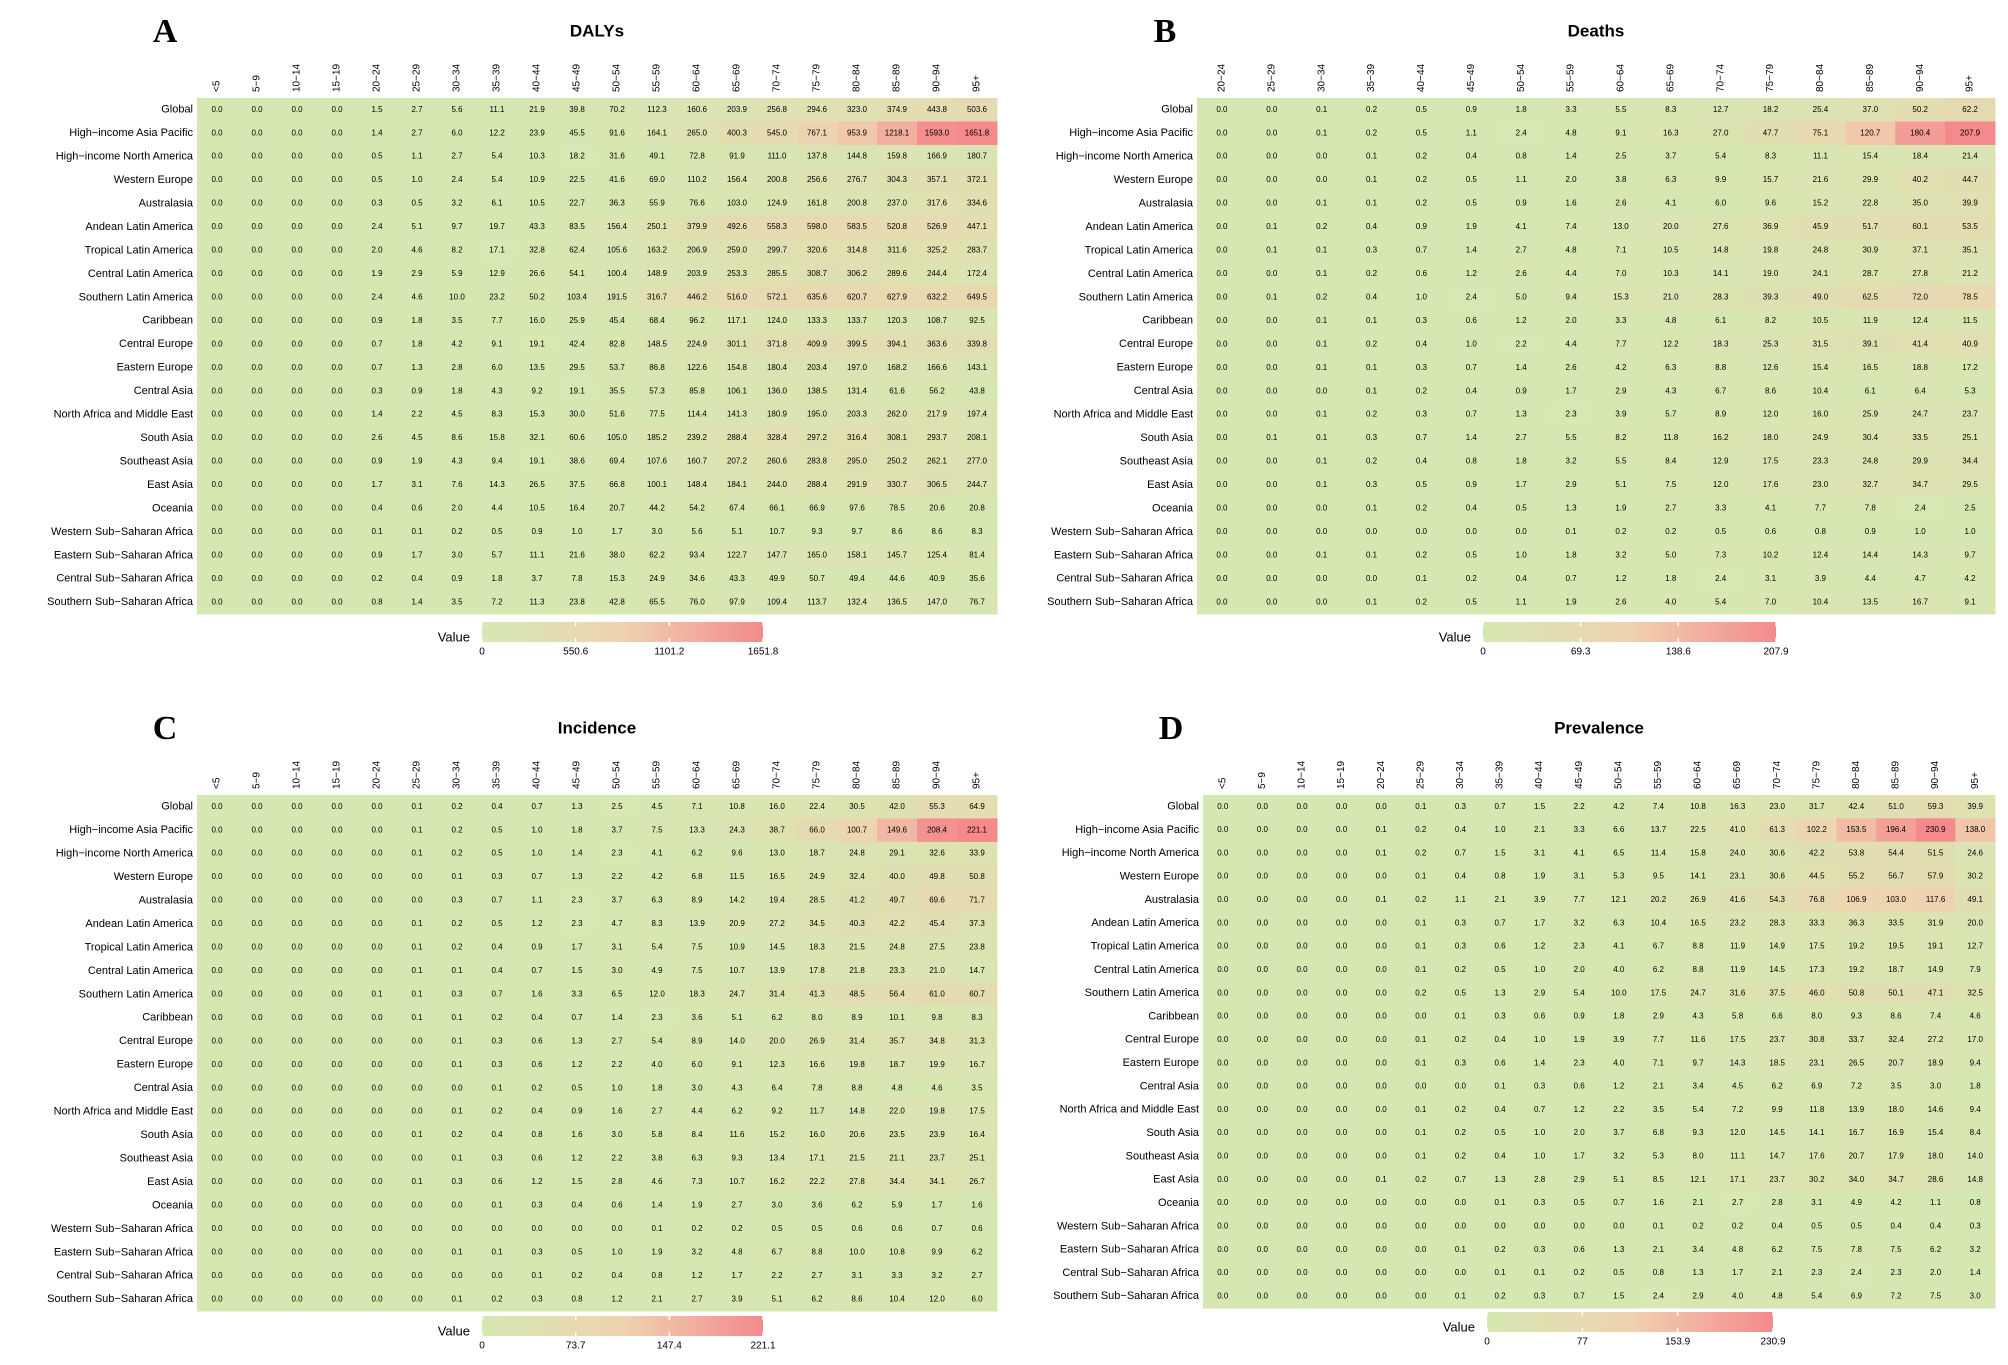 This screenshot has width=2008, height=1365. Describe the element at coordinates (1619, 899) in the screenshot. I see `cell-label: 12.1` at that location.